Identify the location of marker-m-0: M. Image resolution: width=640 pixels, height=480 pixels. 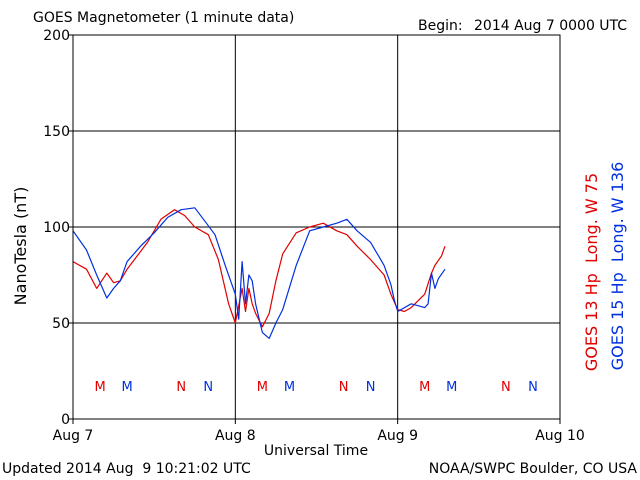
(99, 387).